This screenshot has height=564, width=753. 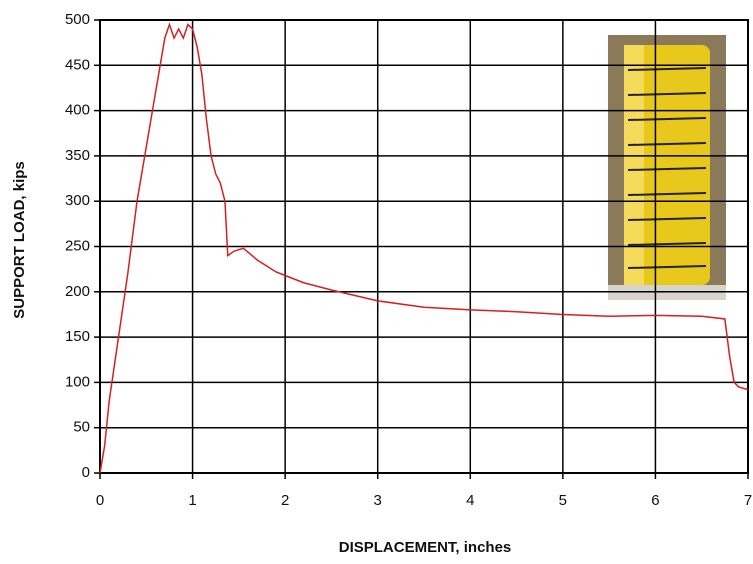 I want to click on x-tick-label: 7, so click(x=748, y=500).